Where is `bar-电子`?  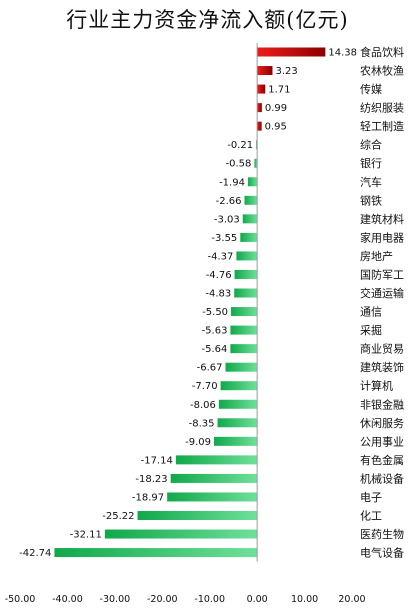
bar-电子 is located at coordinates (212, 497).